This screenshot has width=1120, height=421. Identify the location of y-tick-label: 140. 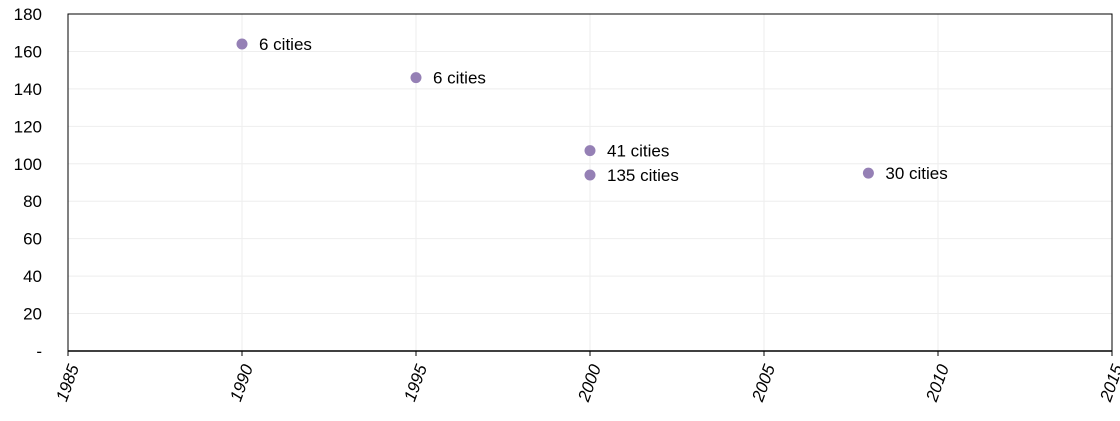
(28, 89).